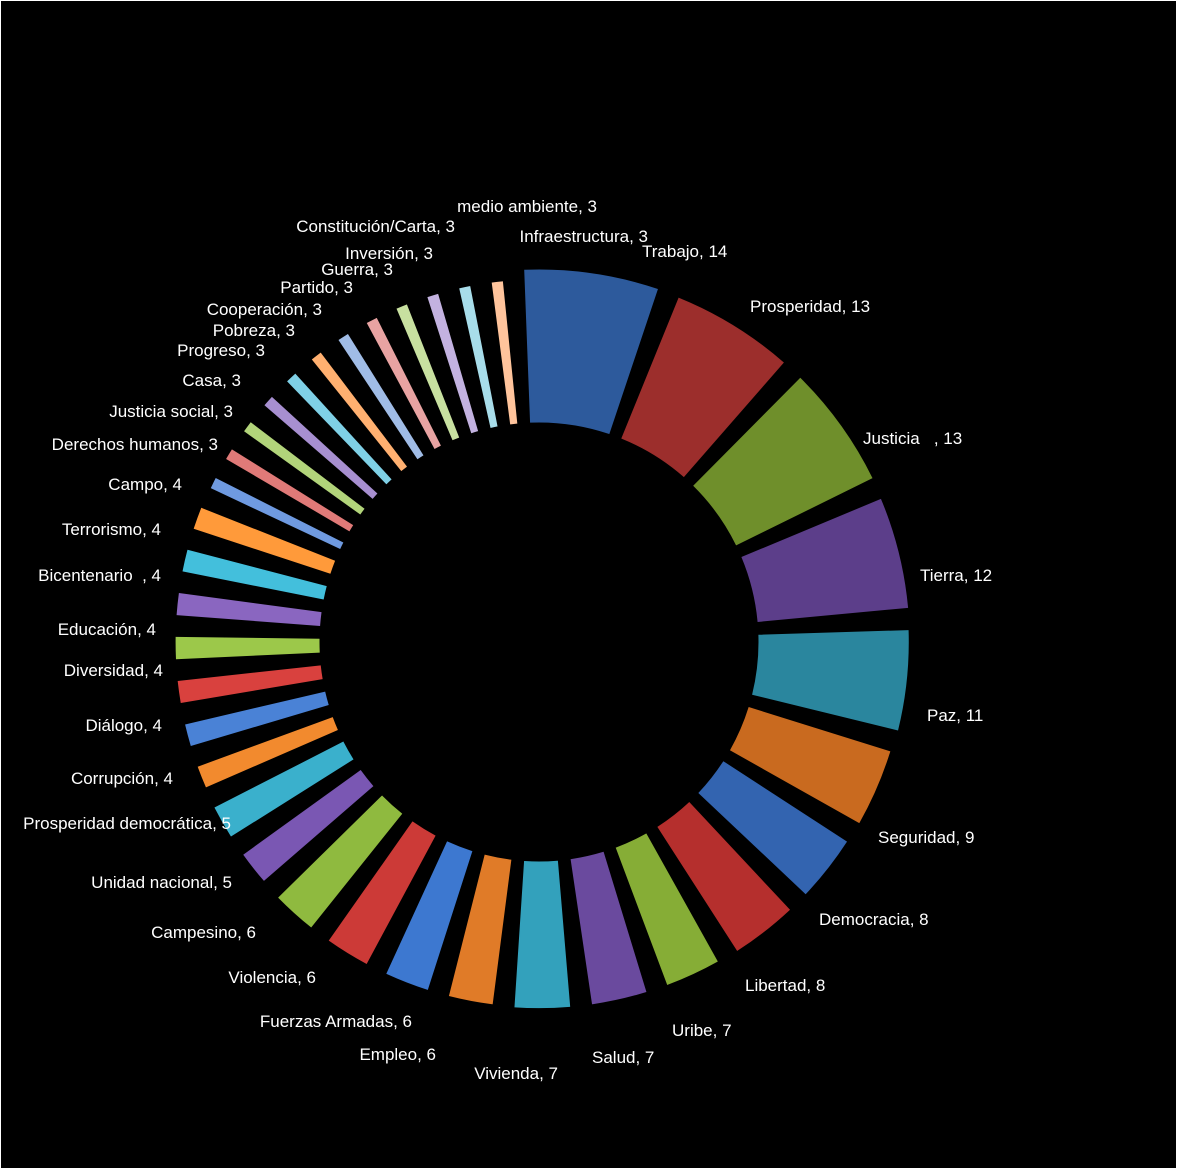 The image size is (1179, 1172). What do you see at coordinates (810, 306) in the screenshot?
I see `data-label-2: Prosperidad, 13` at bounding box center [810, 306].